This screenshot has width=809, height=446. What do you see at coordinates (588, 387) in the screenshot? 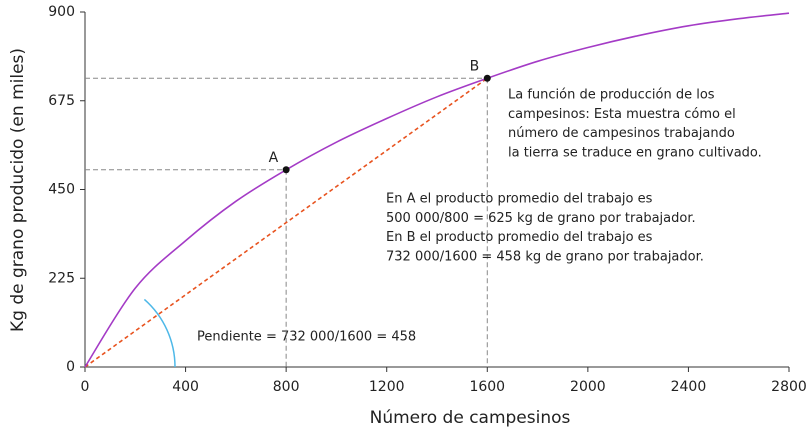
I see `x-tick-label: 2000` at bounding box center [588, 387].